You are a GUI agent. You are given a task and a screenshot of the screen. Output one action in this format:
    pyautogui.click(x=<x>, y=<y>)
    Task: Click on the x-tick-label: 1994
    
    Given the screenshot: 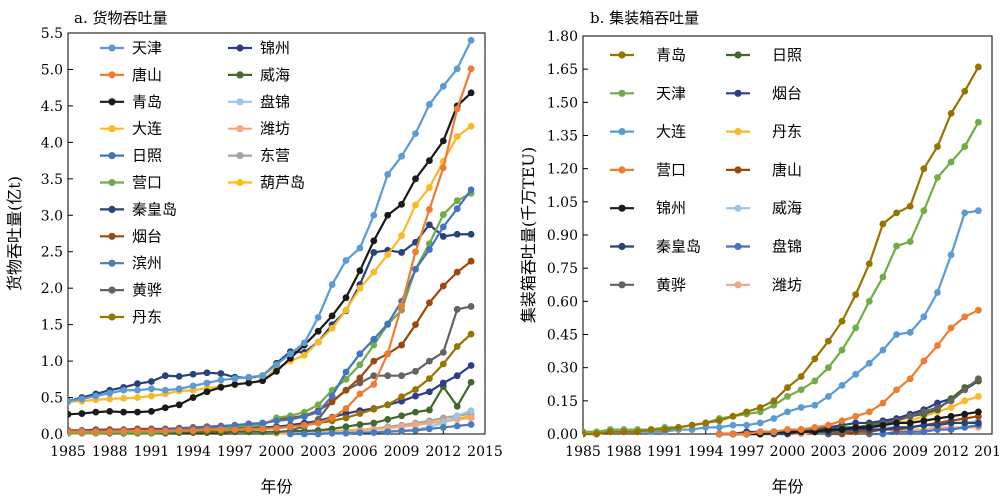 What is the action you would take?
    pyautogui.click(x=706, y=452)
    